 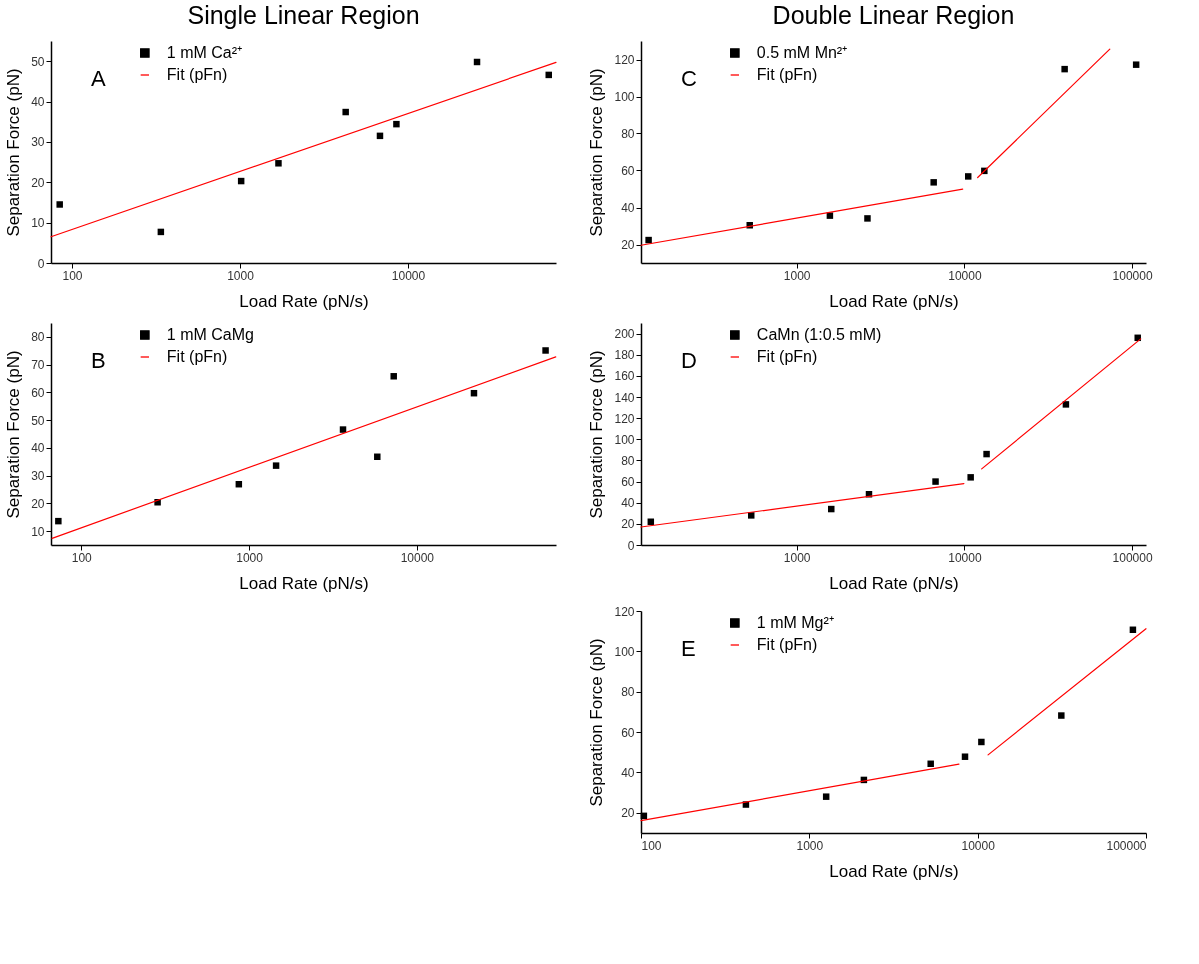 What do you see at coordinates (210, 334) in the screenshot?
I see `legend-label: 1 mM CaMg` at bounding box center [210, 334].